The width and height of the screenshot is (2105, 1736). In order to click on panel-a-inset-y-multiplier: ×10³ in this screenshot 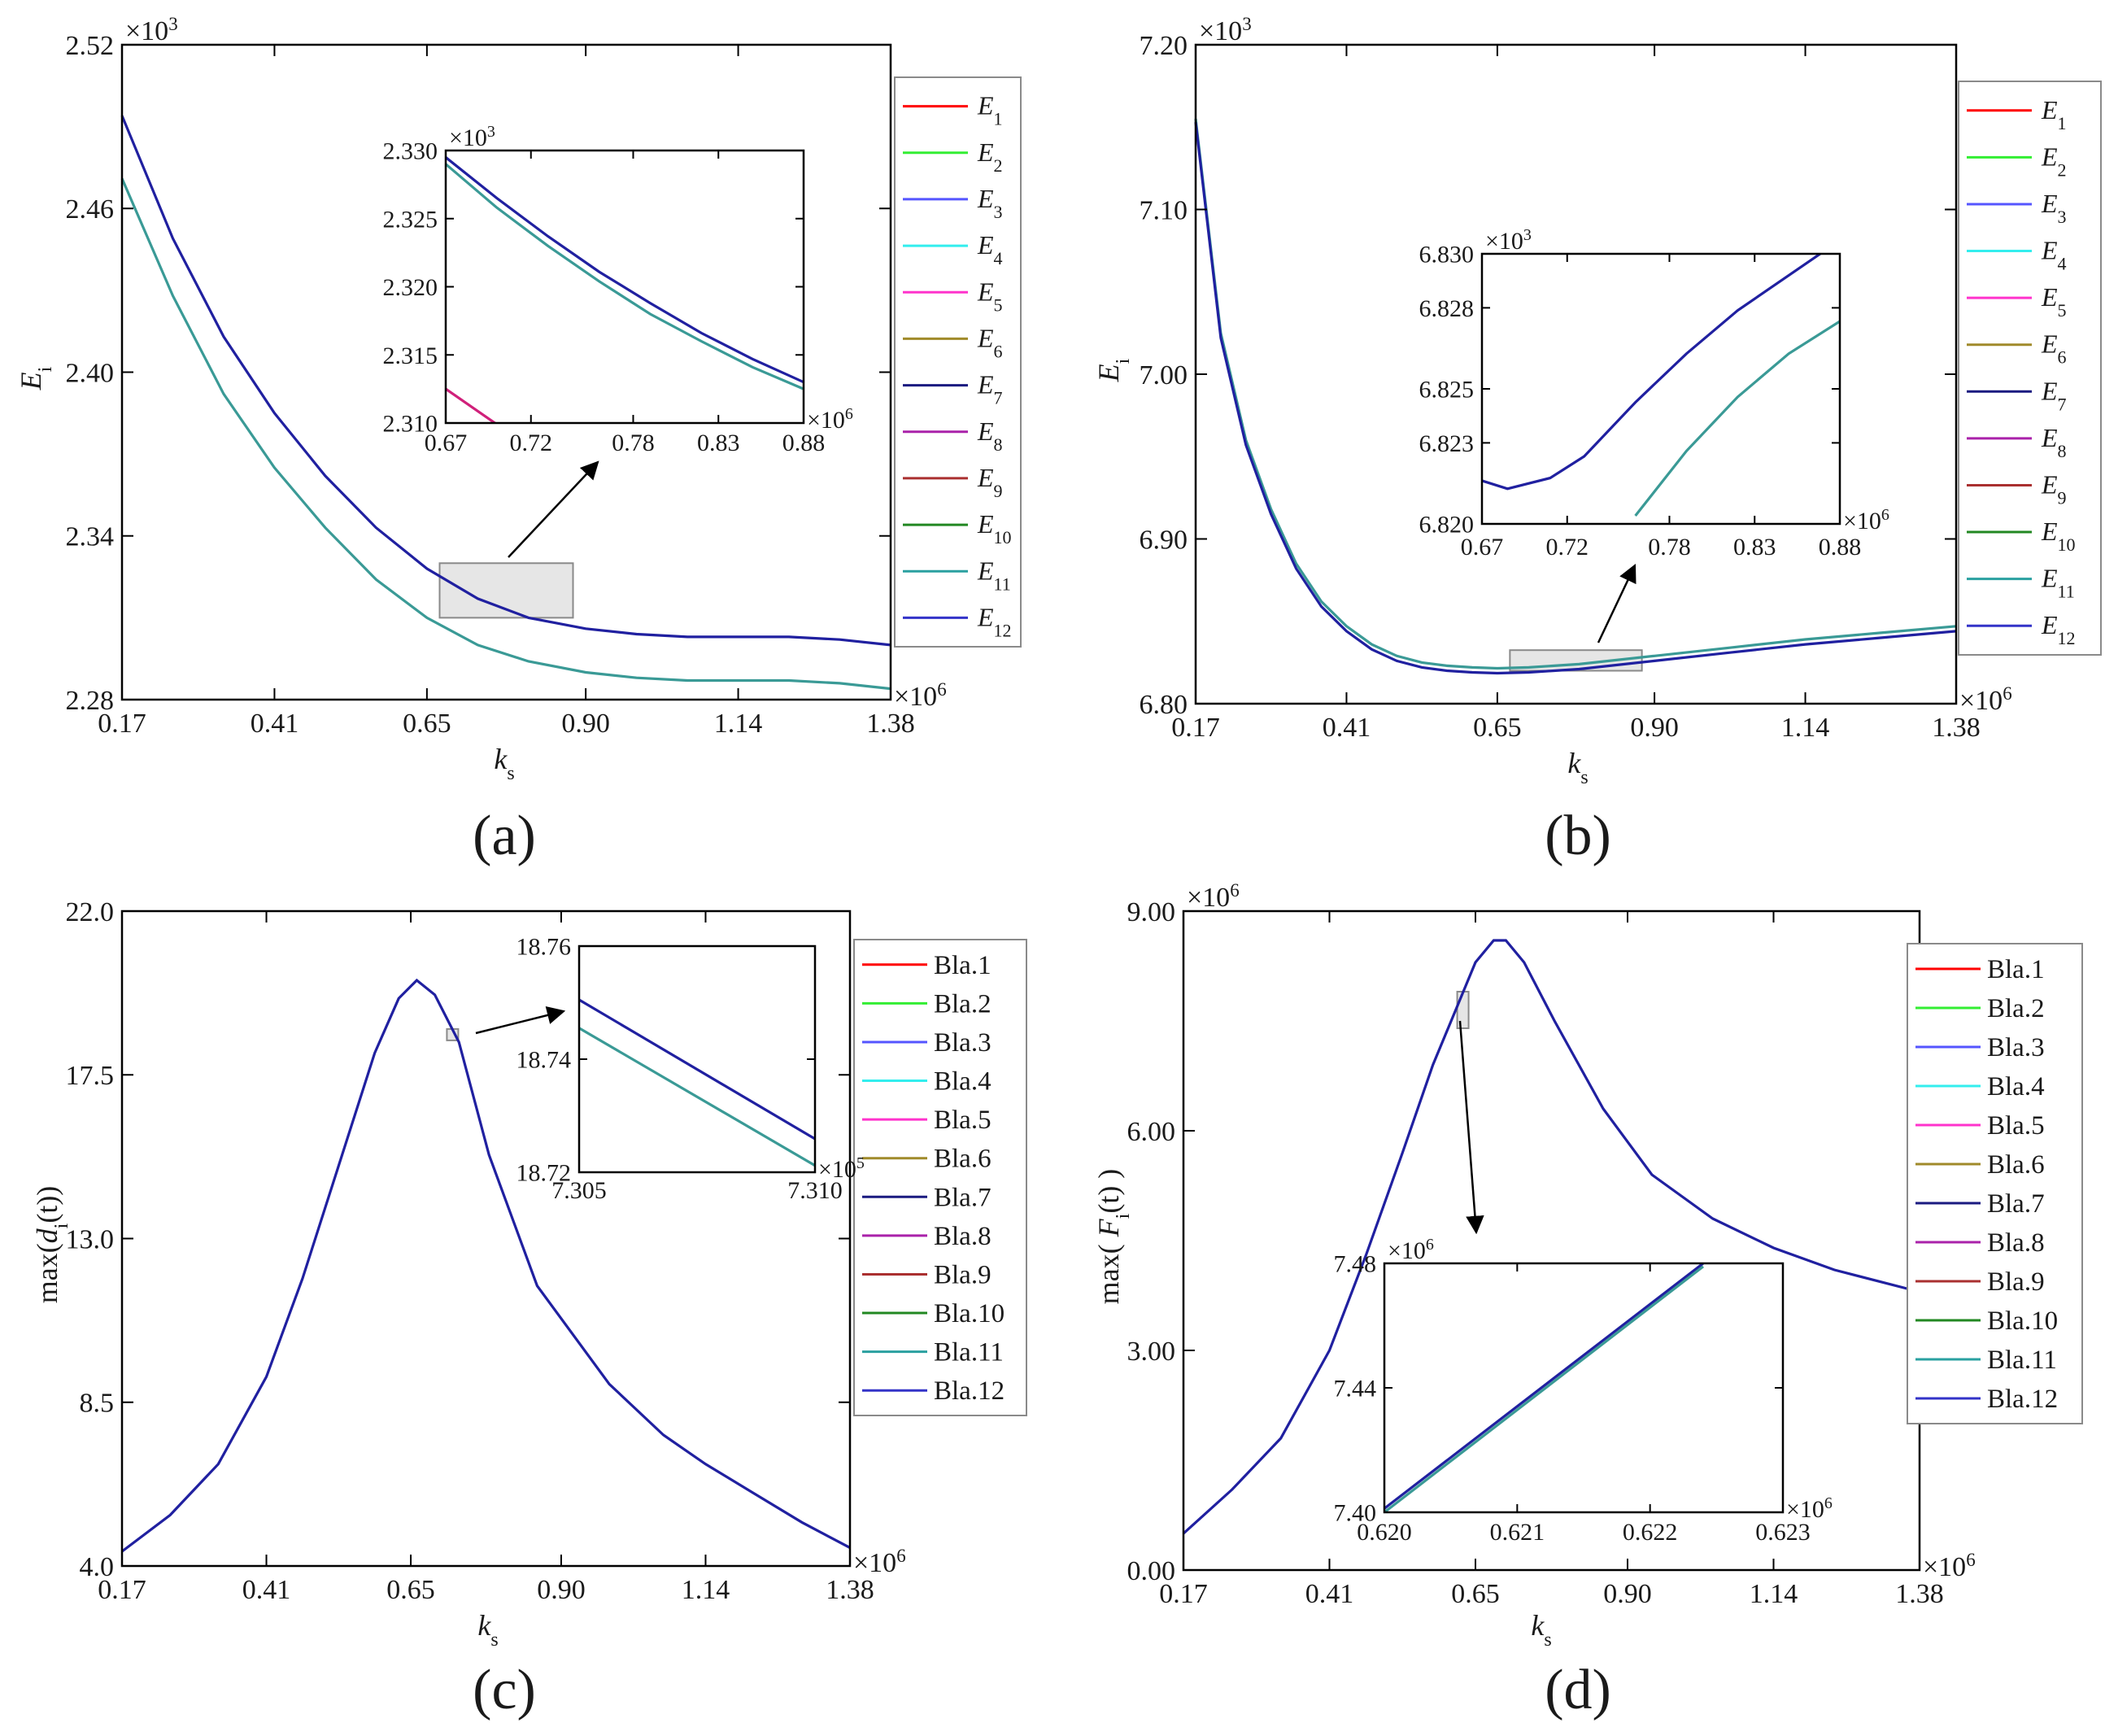, I will do `click(472, 137)`.